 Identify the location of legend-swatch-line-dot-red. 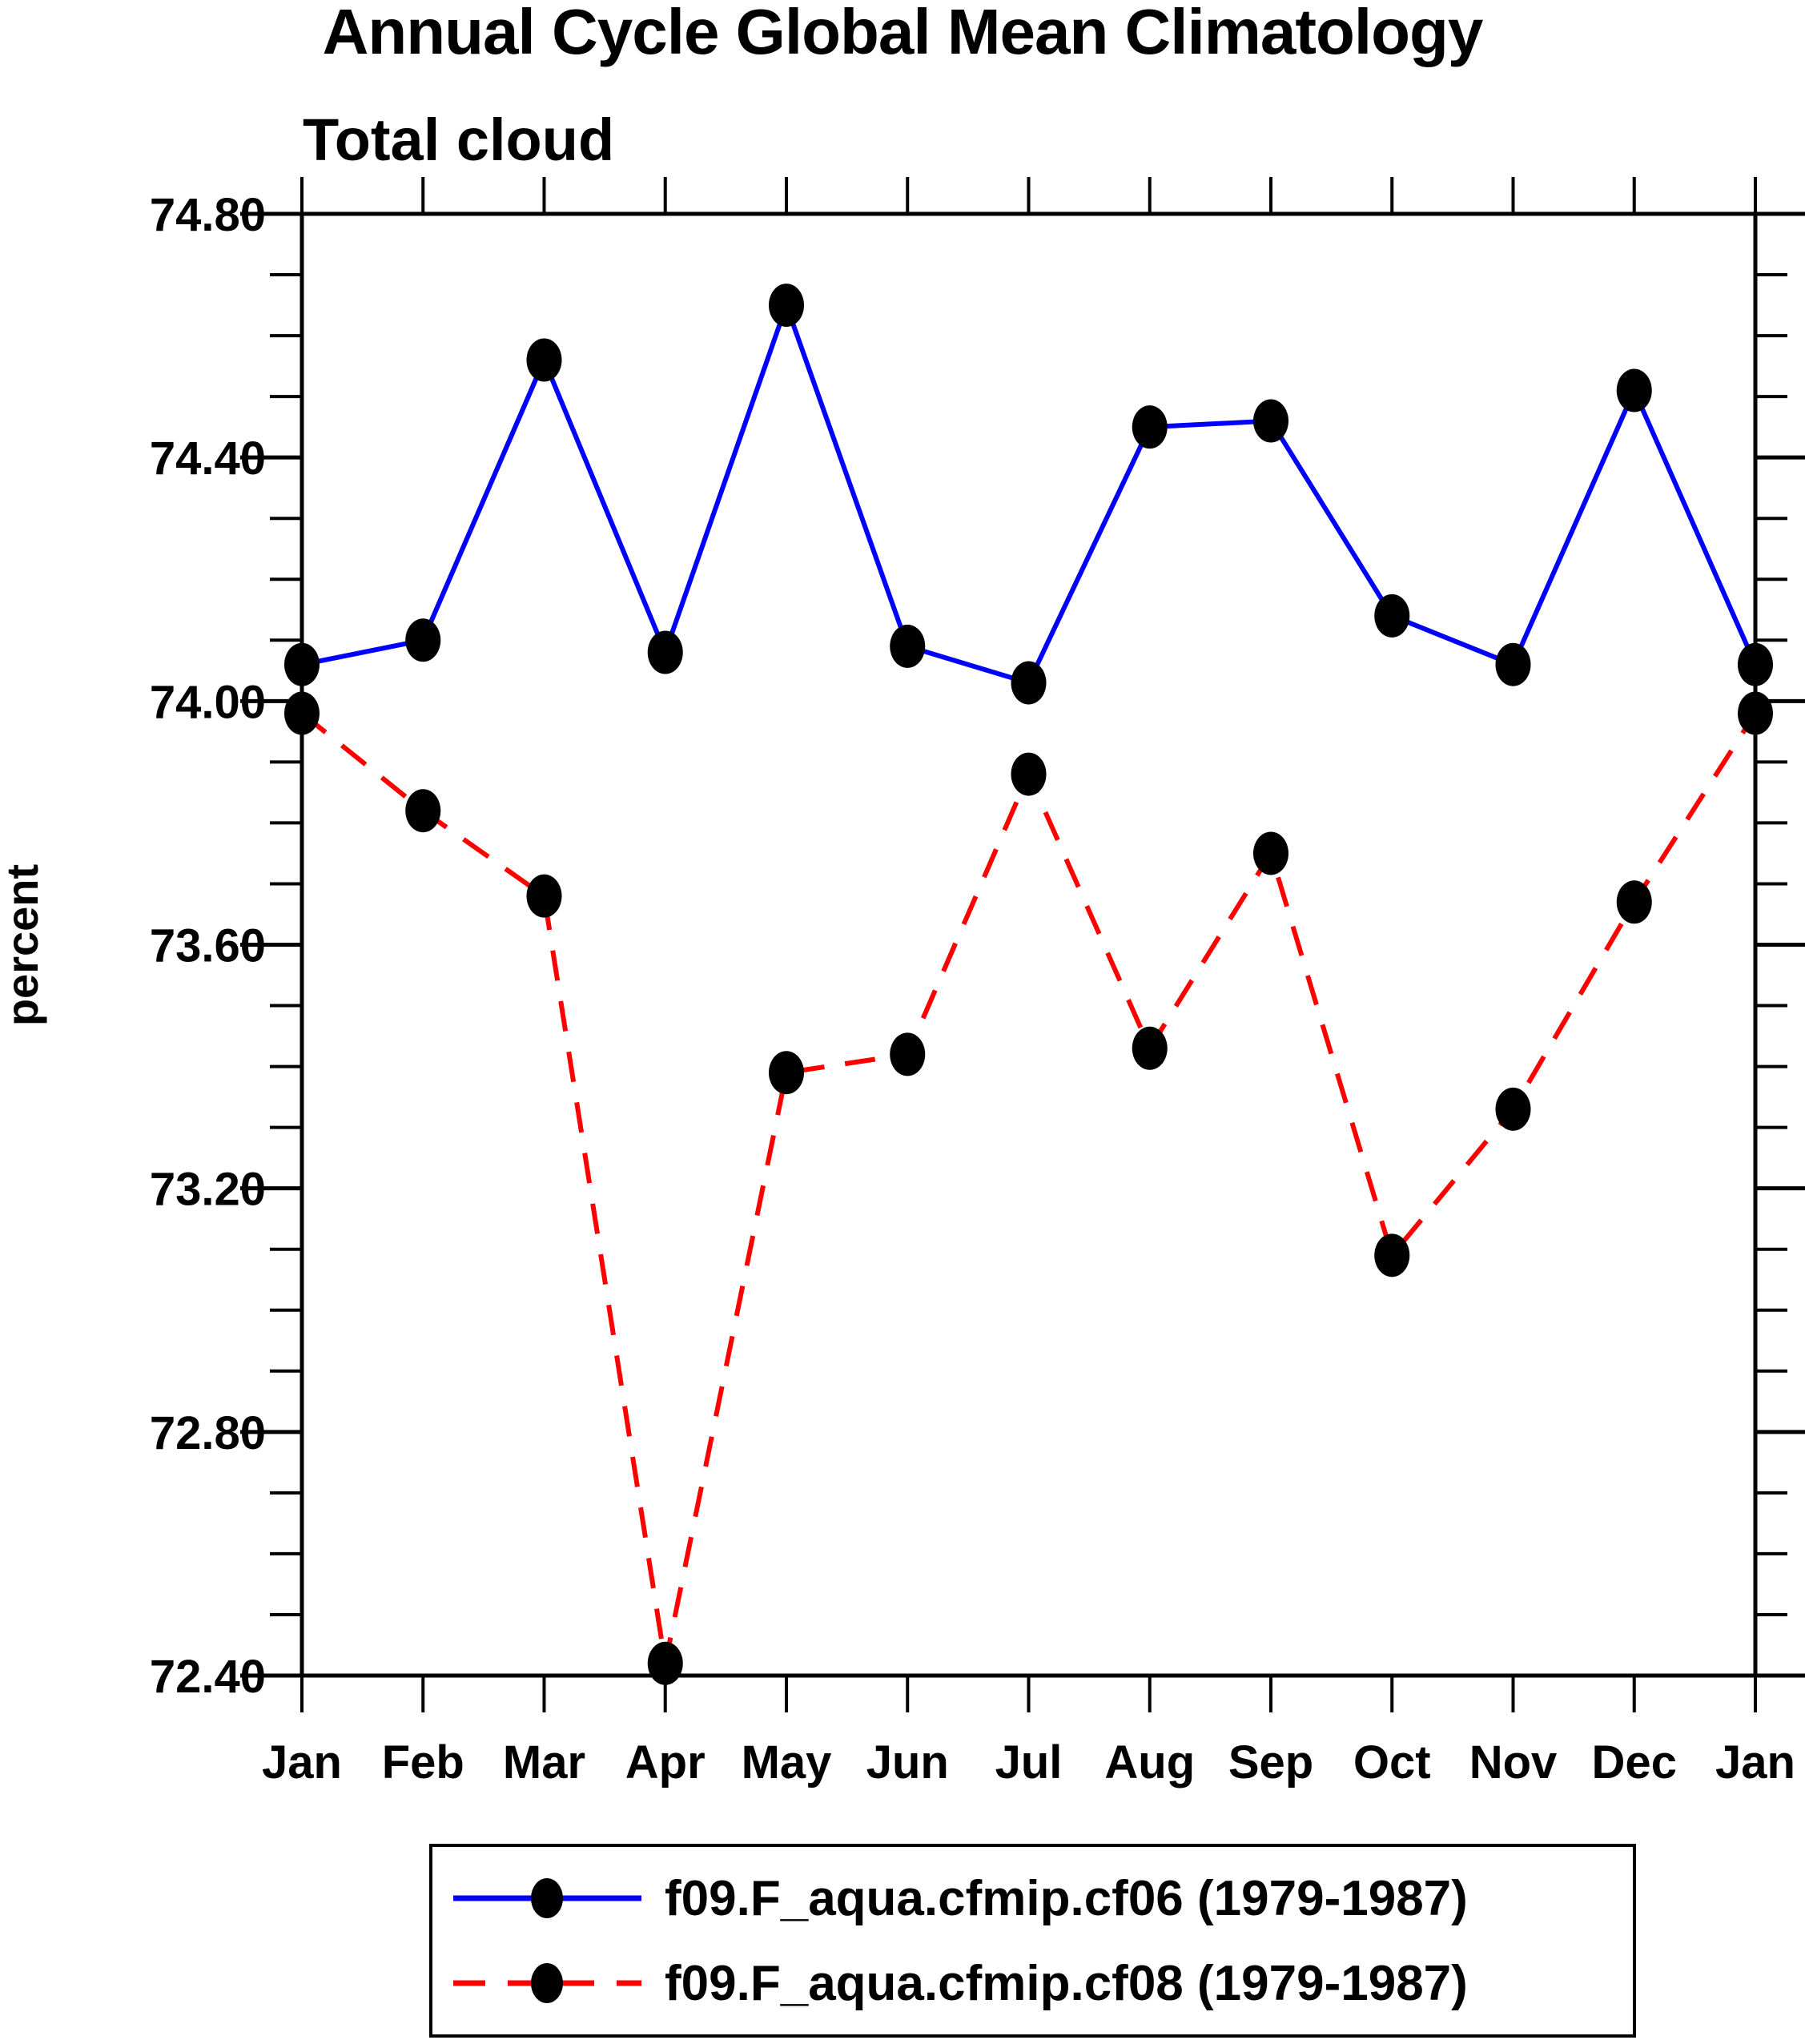
(547, 1983).